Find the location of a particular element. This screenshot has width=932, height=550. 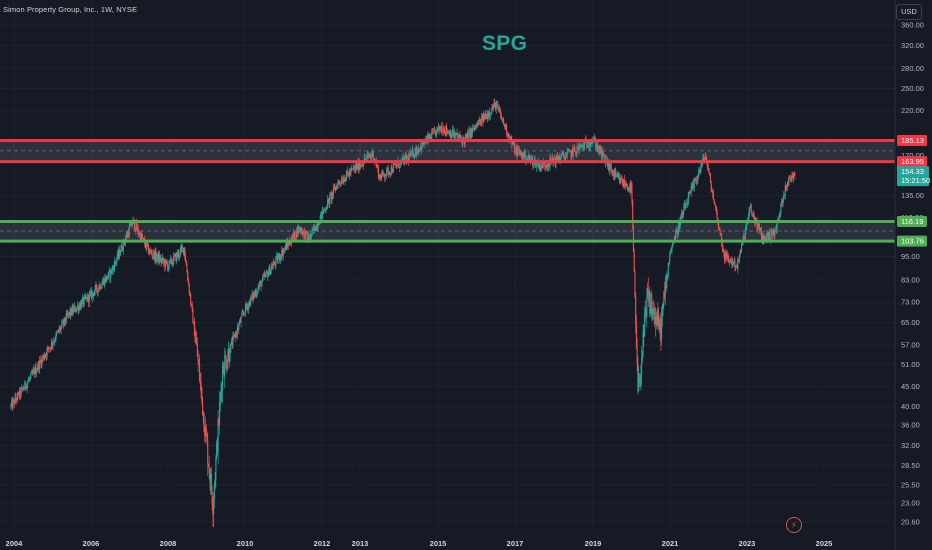

x-tick-label: 2010 is located at coordinates (245, 543).